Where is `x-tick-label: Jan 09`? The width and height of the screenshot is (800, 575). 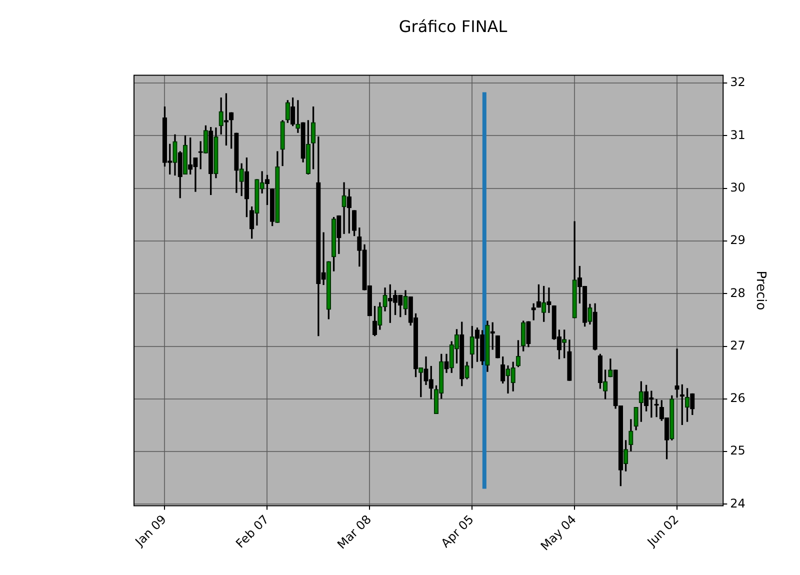 x-tick-label: Jan 09 is located at coordinates (151, 531).